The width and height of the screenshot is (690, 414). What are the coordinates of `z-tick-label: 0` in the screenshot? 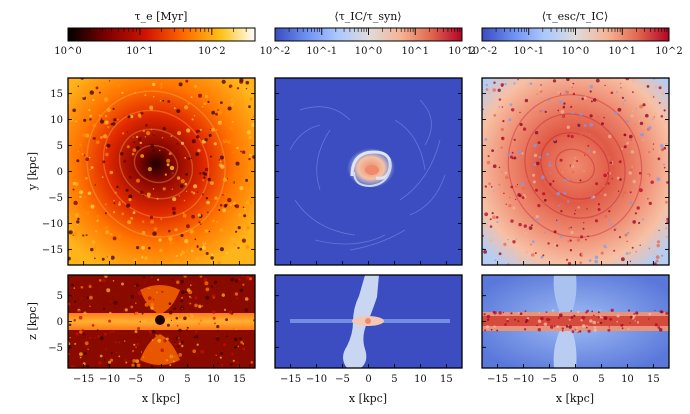 It's located at (60, 322).